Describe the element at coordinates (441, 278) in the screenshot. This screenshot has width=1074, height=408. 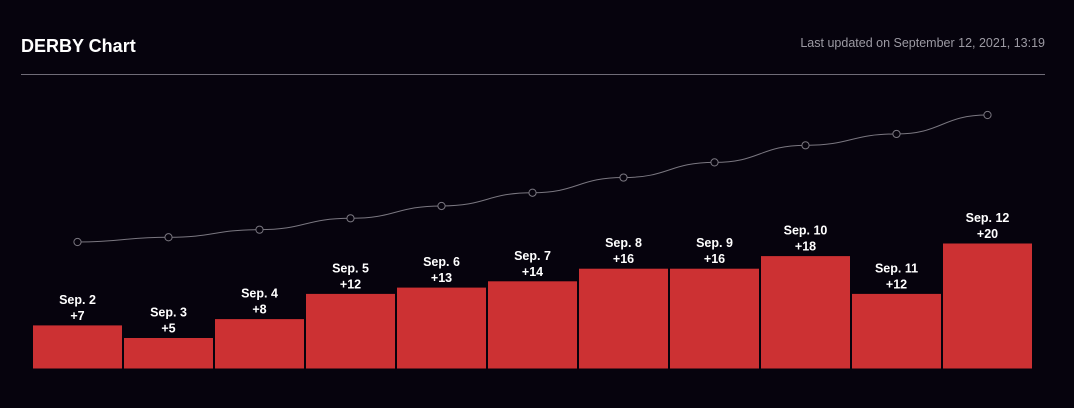
I see `bar-value-label: +13` at that location.